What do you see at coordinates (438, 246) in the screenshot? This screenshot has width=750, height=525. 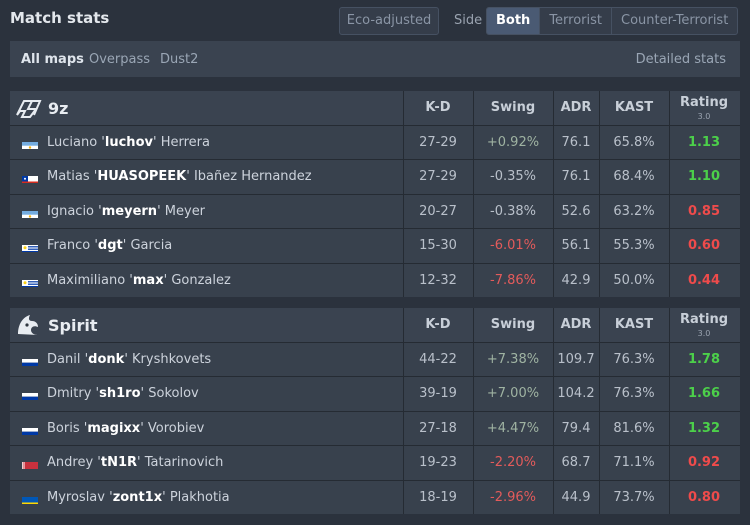 I see `player-kd: 15-30` at bounding box center [438, 246].